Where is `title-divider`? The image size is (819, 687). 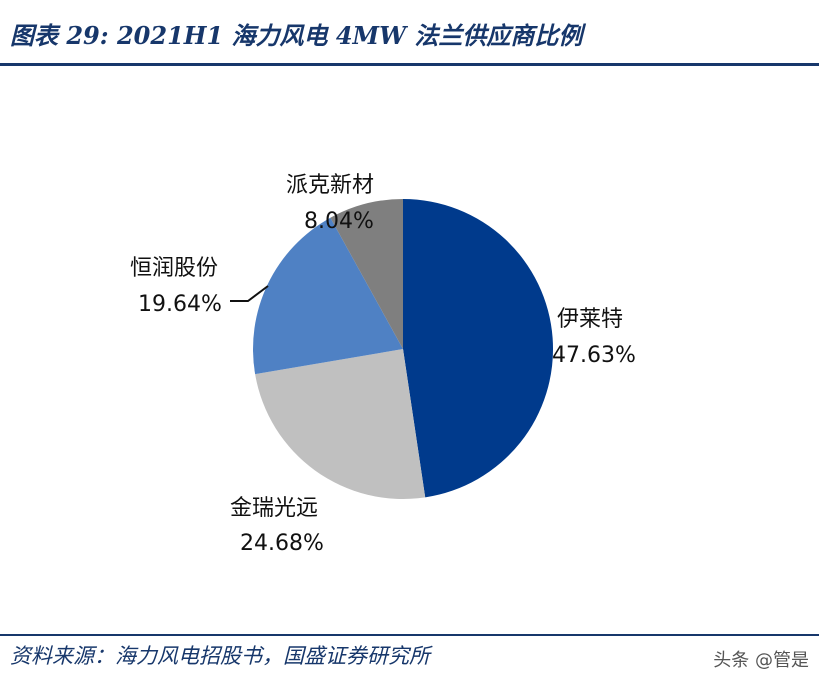
title-divider is located at coordinates (409, 64).